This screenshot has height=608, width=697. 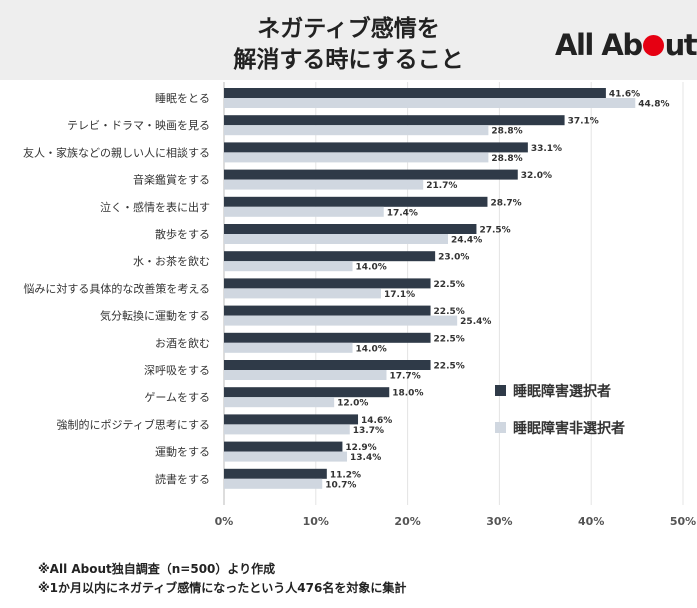 I want to click on value-label: 27.5%, so click(x=494, y=231).